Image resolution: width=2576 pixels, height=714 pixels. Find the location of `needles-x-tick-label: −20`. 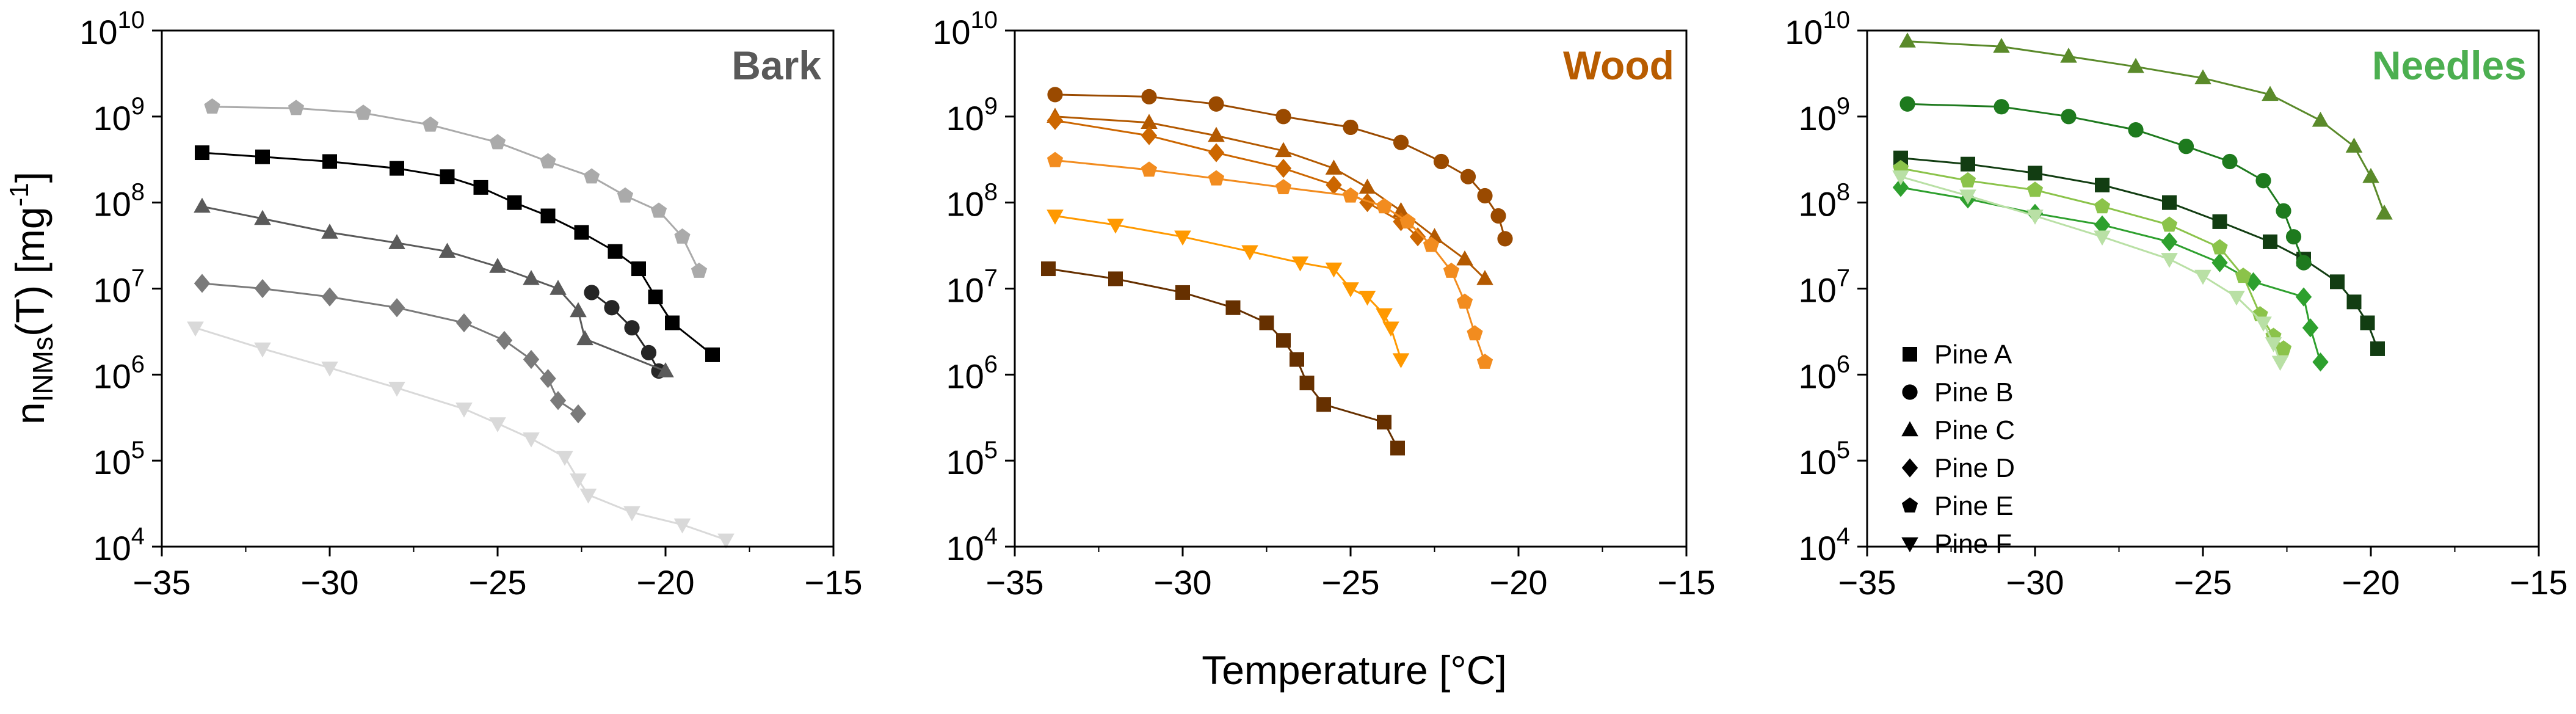

needles-x-tick-label: −20 is located at coordinates (2371, 582).